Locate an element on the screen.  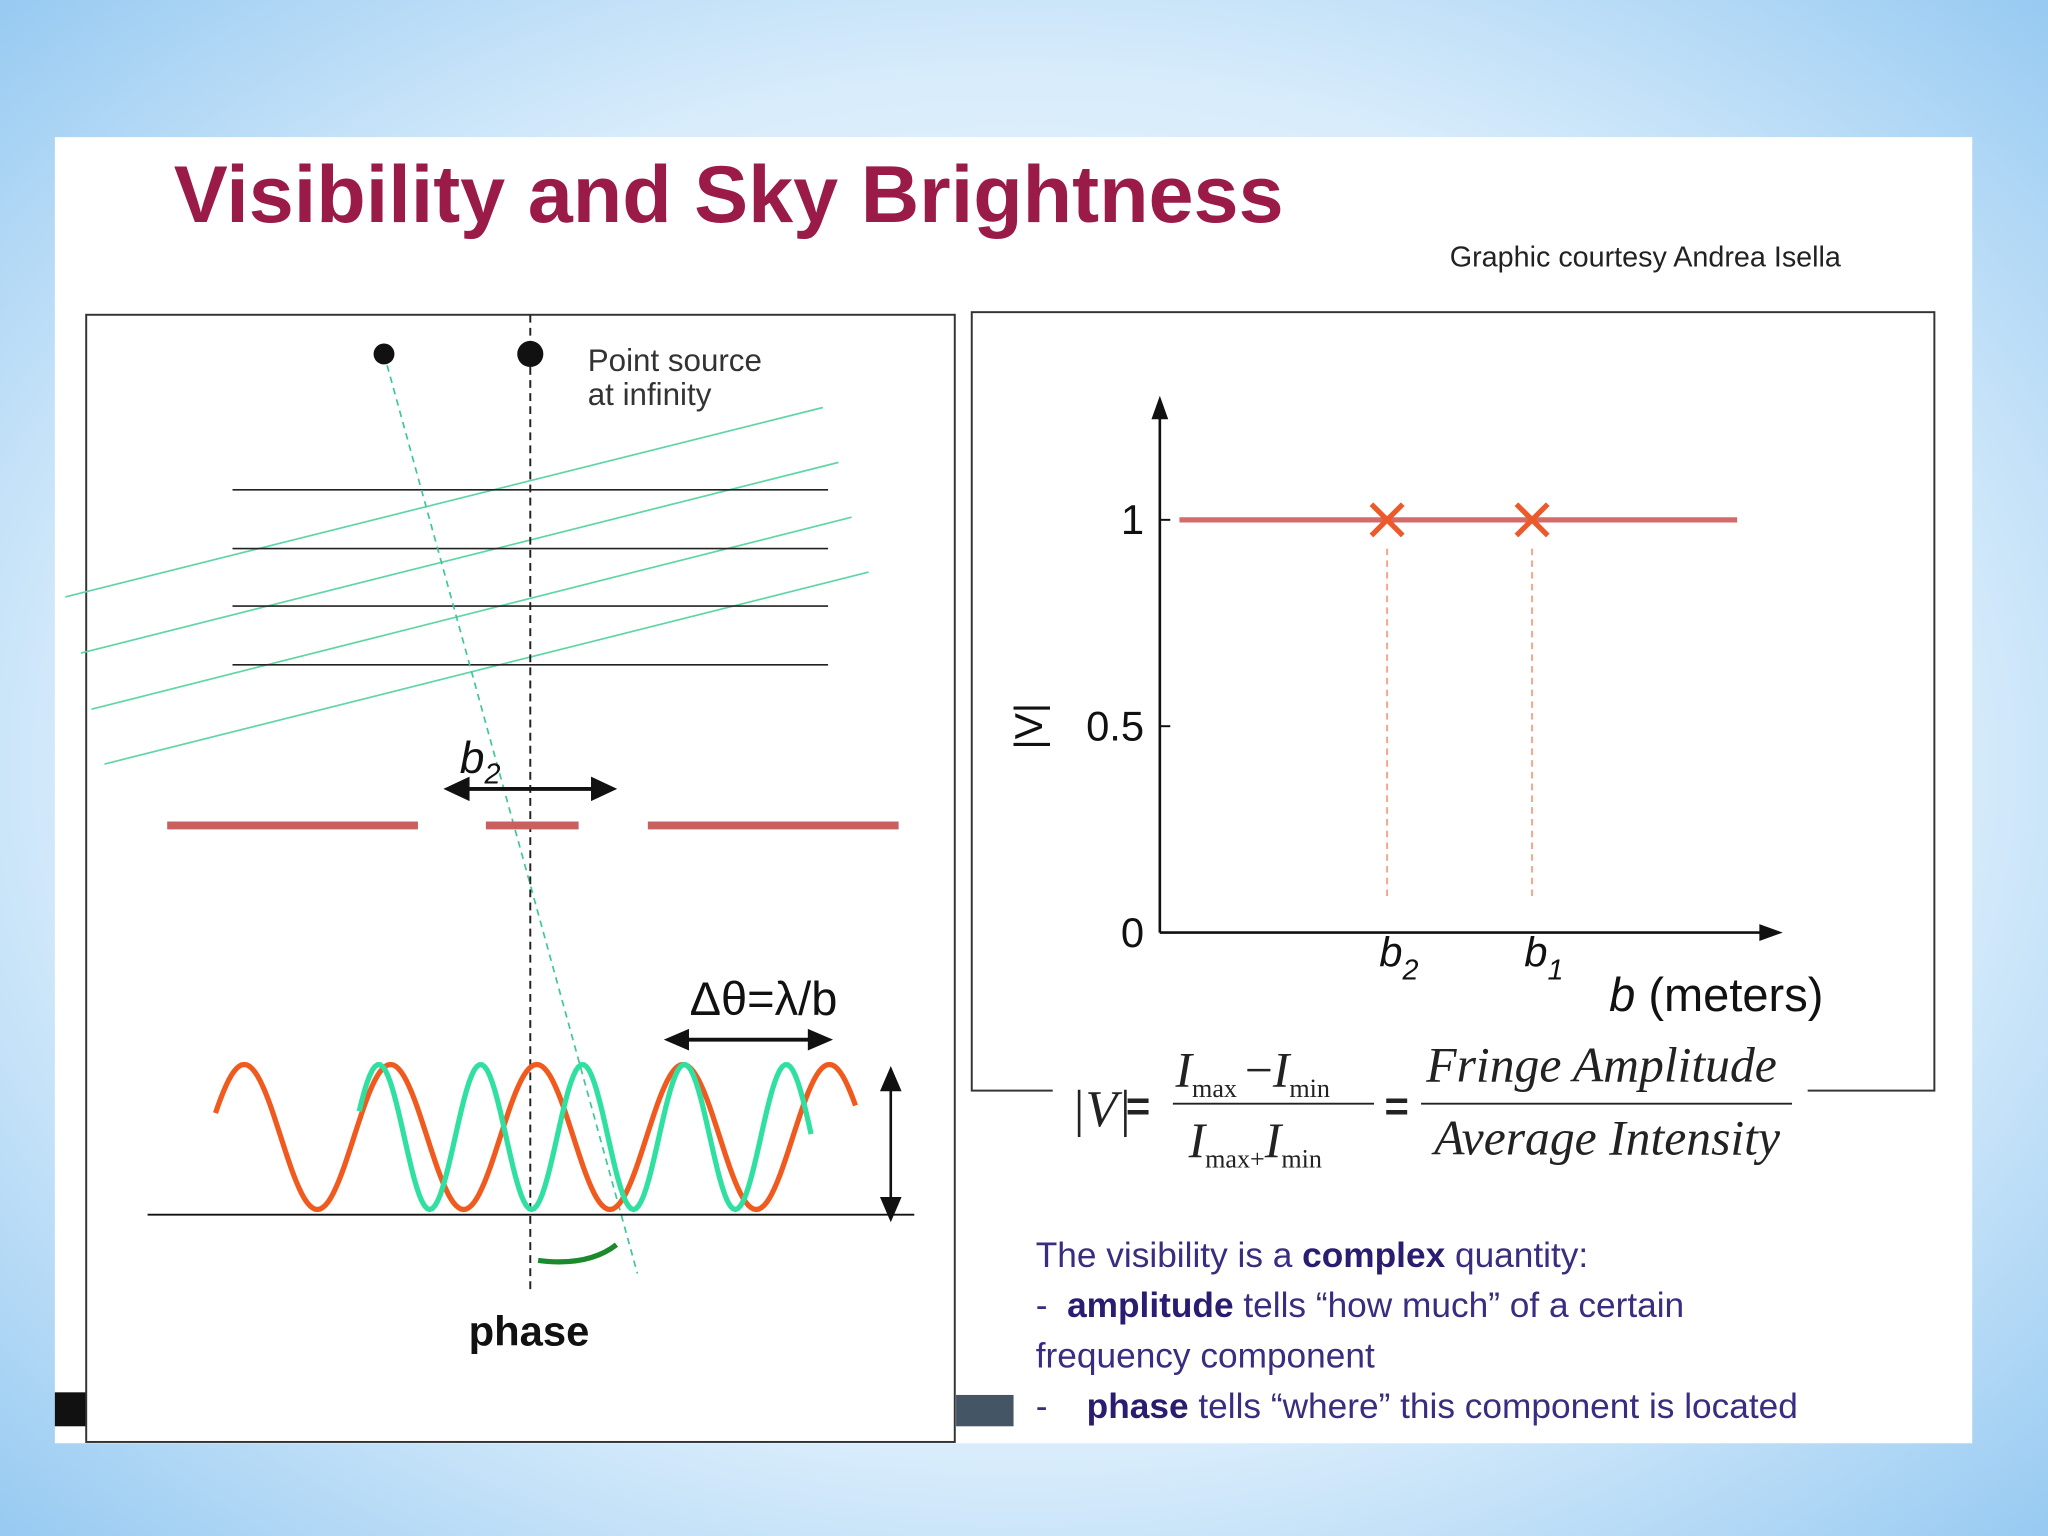
x-tick-label: b1 is located at coordinates (1543, 958).